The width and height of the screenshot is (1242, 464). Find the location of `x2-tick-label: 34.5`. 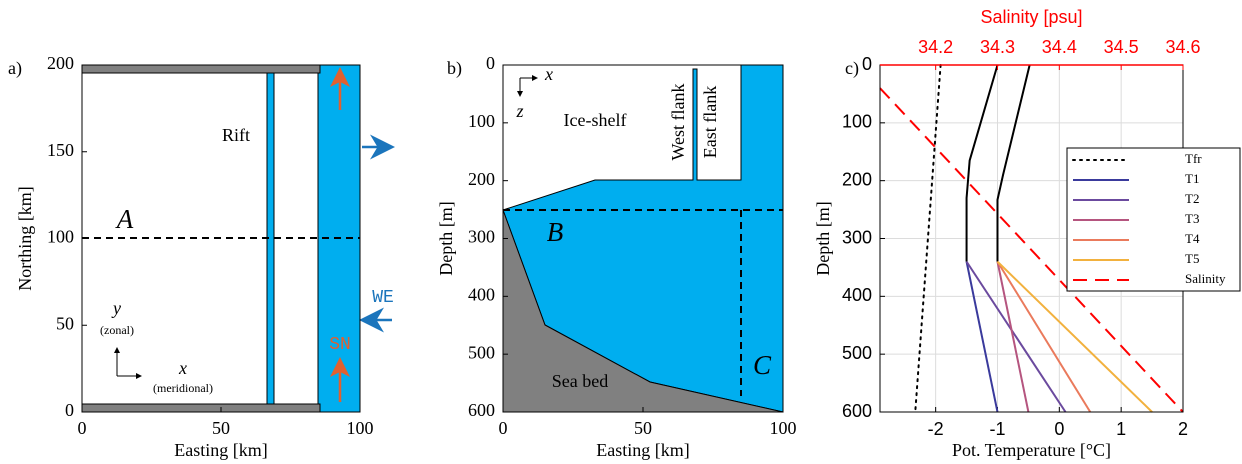

x2-tick-label: 34.5 is located at coordinates (1121, 47).